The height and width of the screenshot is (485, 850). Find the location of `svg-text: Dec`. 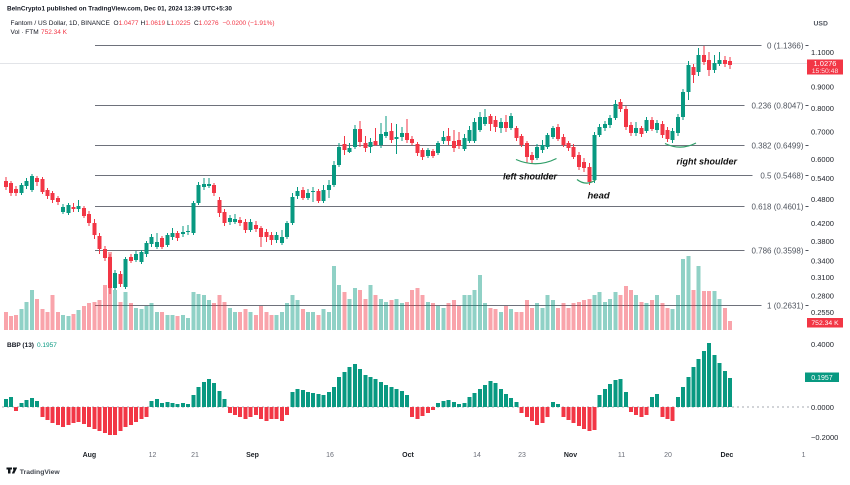

svg-text: Dec is located at coordinates (726, 455).